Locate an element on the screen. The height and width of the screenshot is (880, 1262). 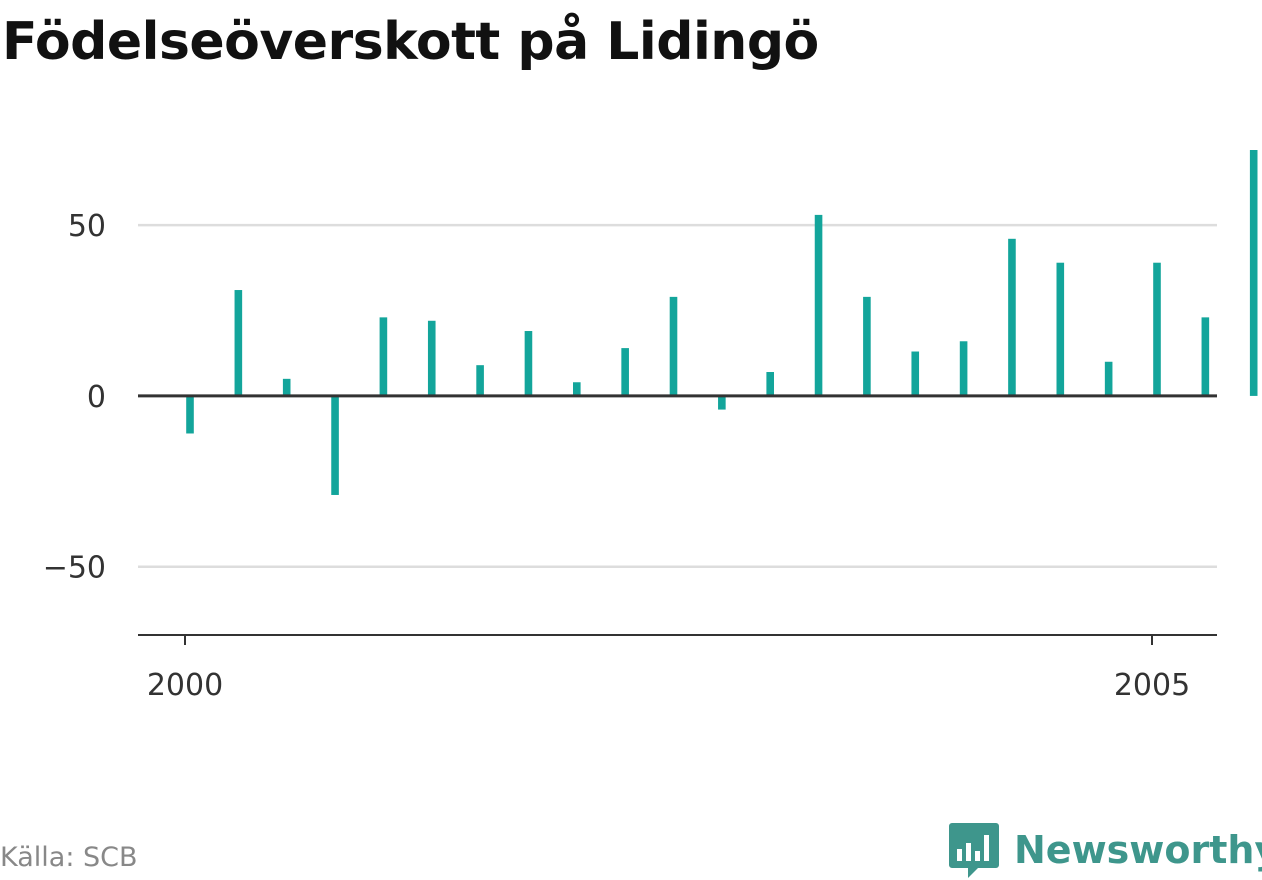
bar-chart-speech-bubble-icon is located at coordinates (974, 850).